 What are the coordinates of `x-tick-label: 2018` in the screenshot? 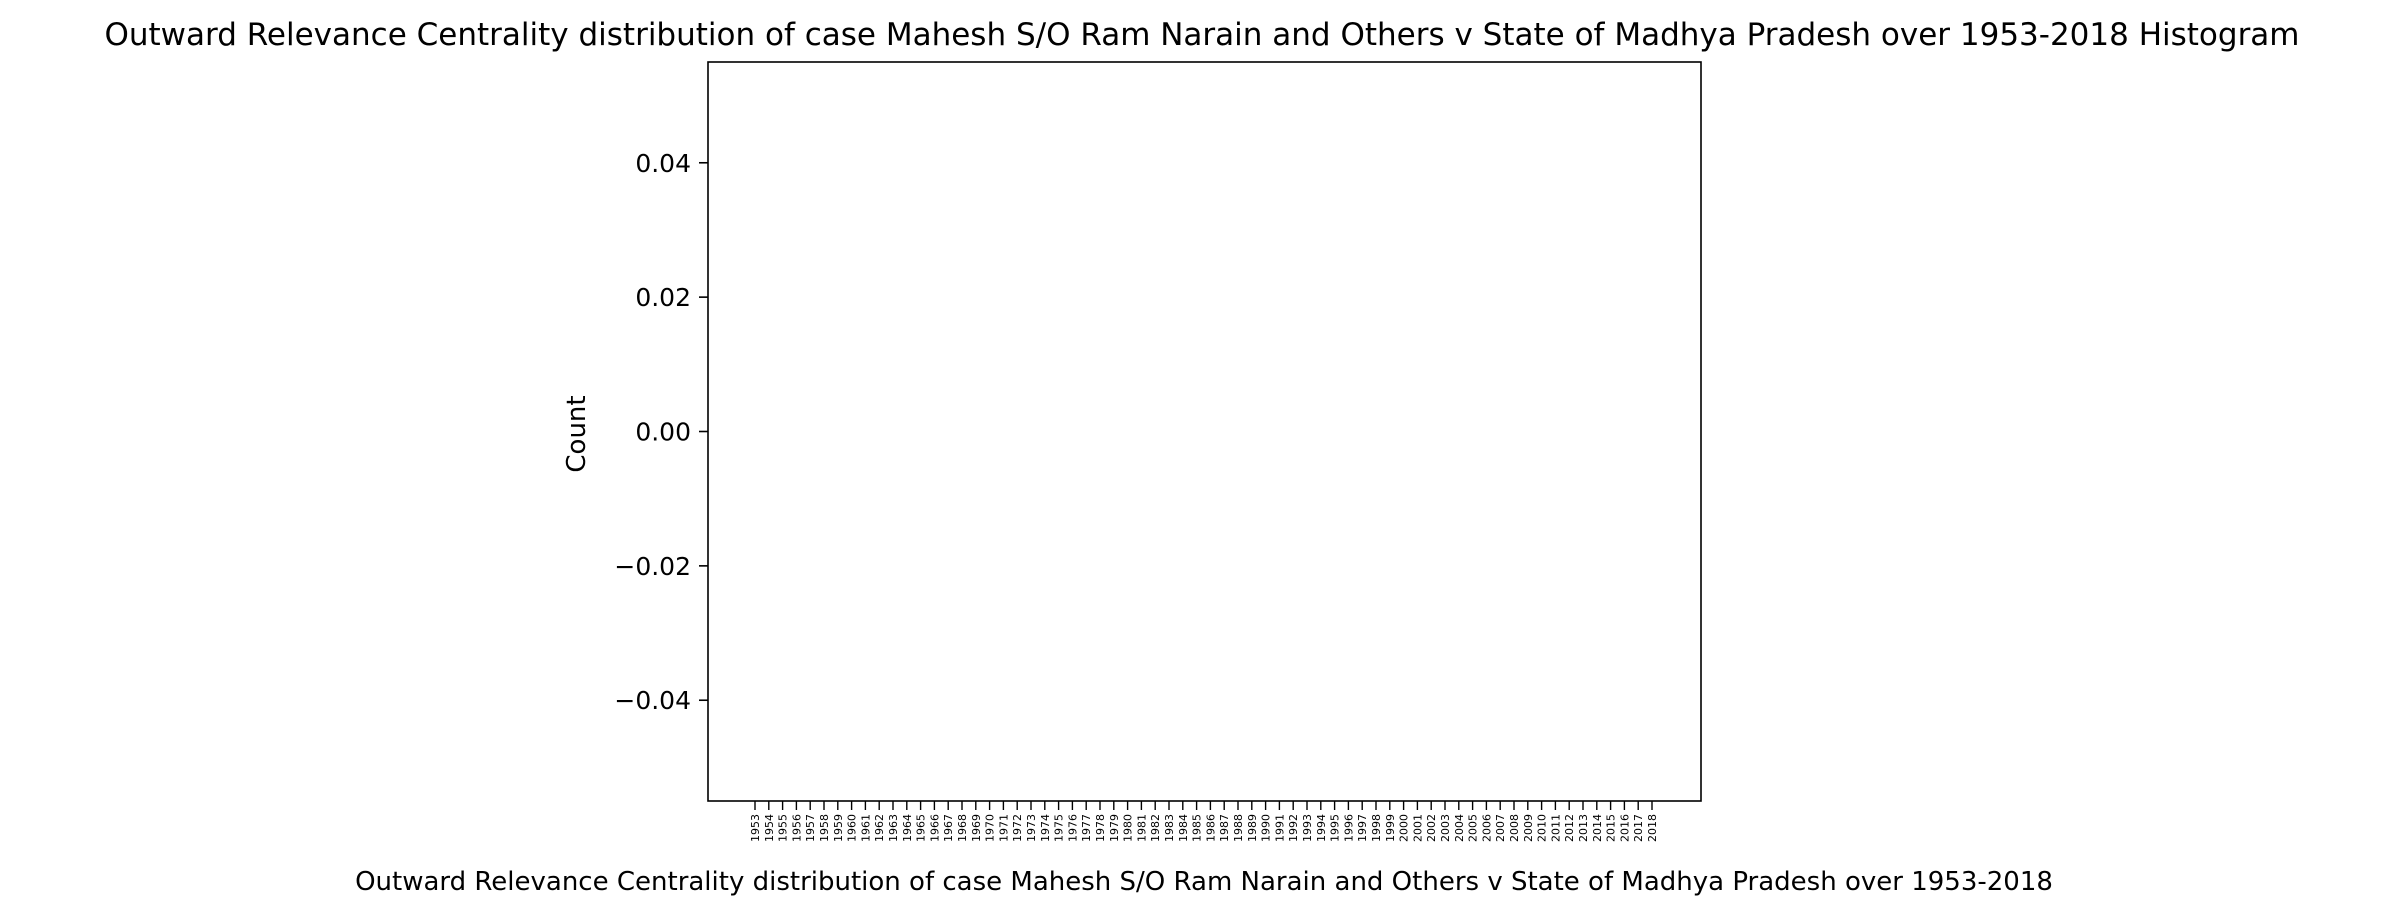 It's located at (1652, 828).